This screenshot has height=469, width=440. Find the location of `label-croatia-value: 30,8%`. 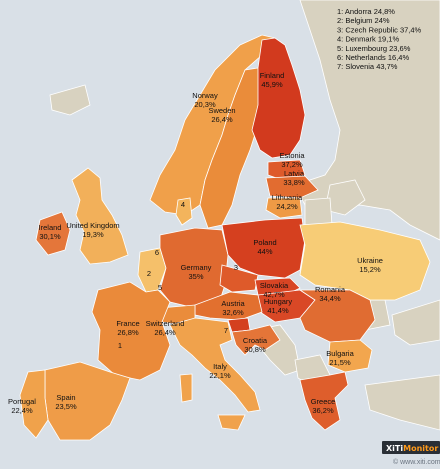

label-croatia-value: 30,8% is located at coordinates (255, 349).